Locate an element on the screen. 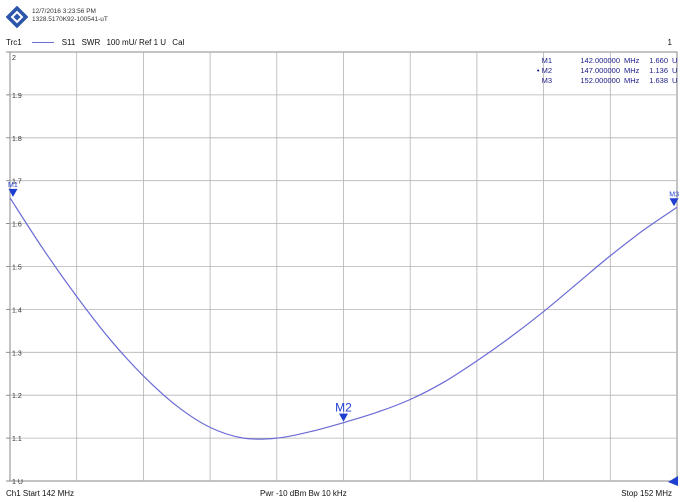  marker-freq: 142.000000 is located at coordinates (600, 60).